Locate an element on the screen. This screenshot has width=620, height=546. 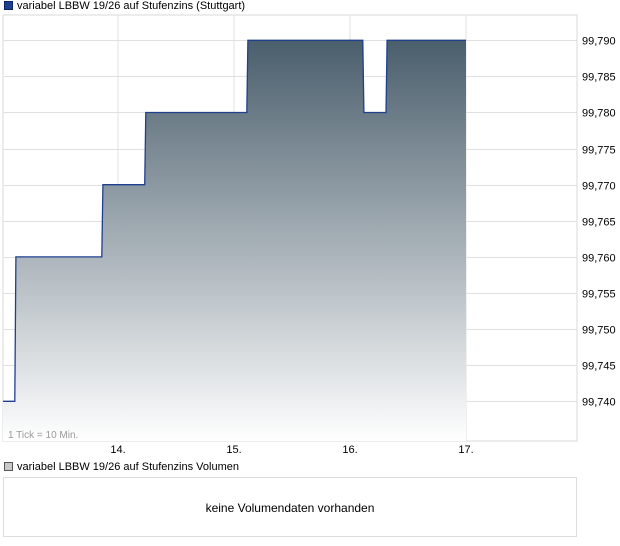
y-tick-label: 99,755 is located at coordinates (599, 295).